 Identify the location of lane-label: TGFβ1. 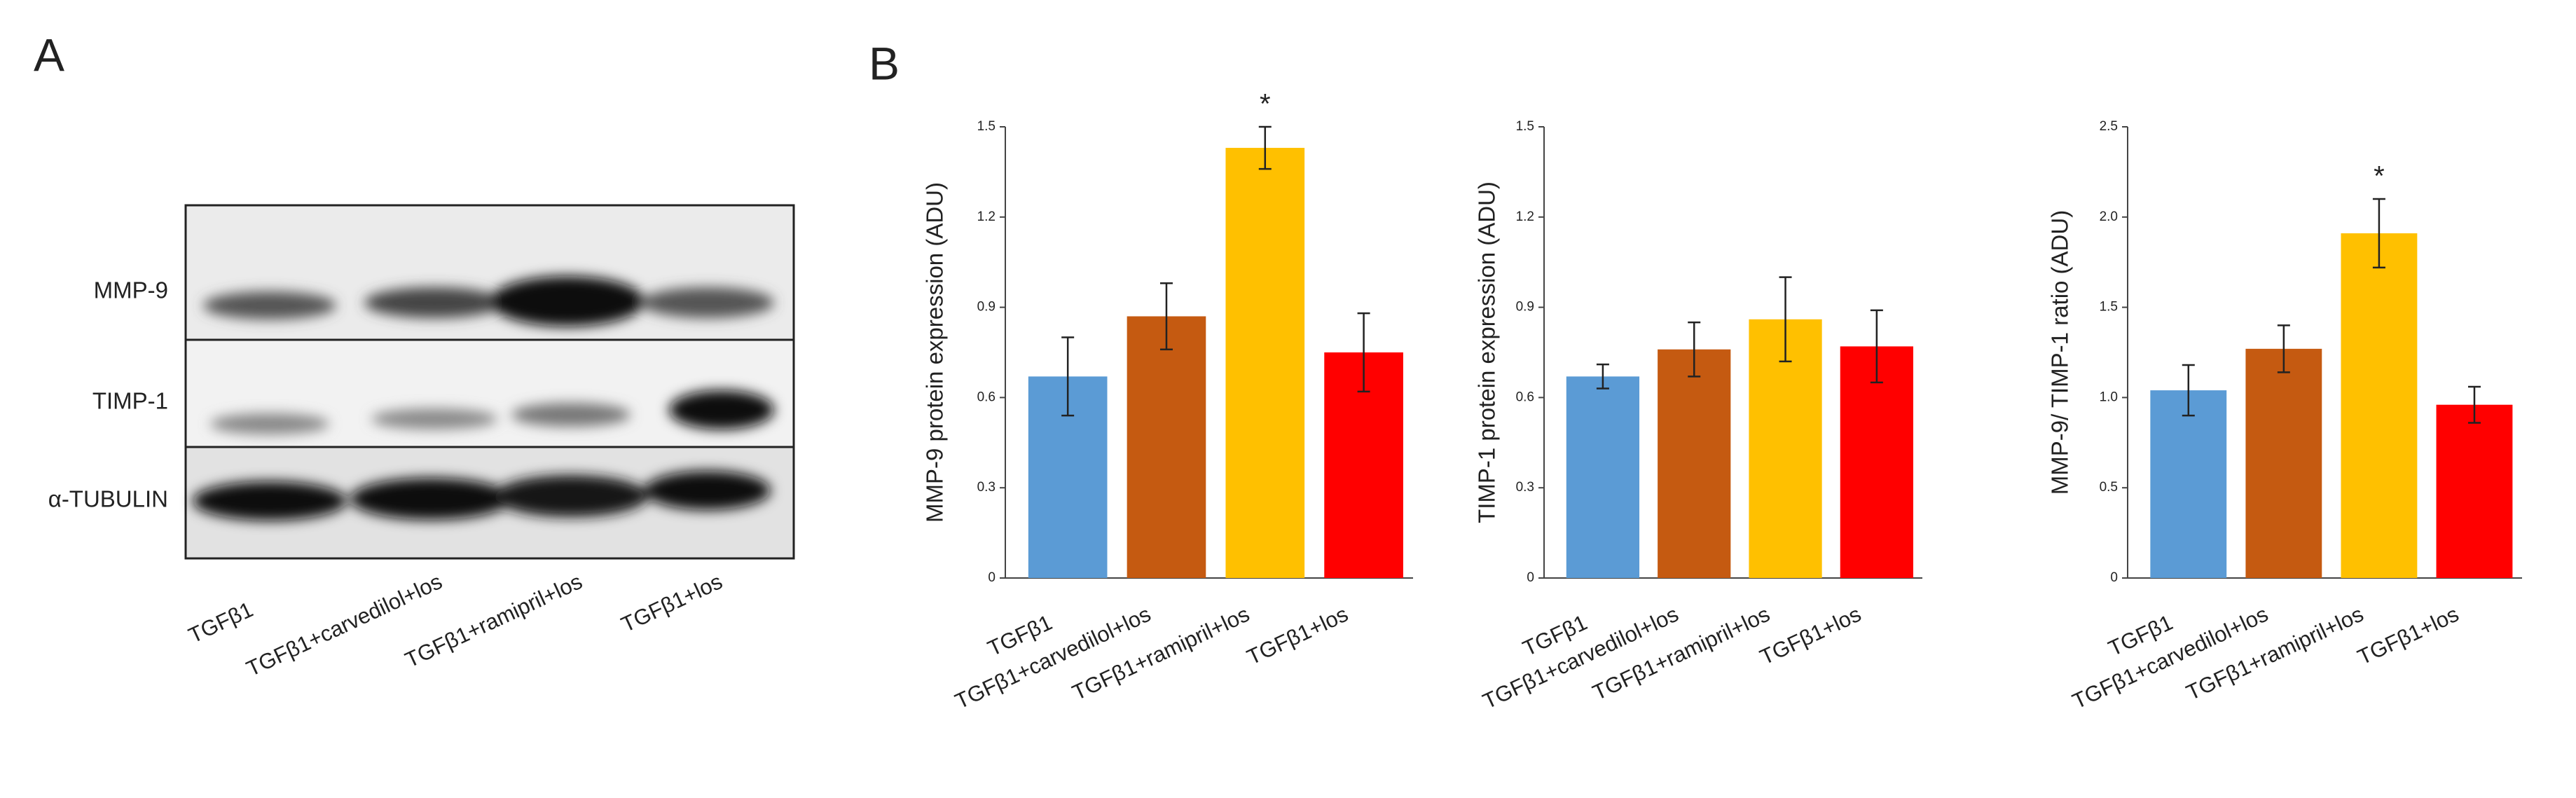
(221, 622).